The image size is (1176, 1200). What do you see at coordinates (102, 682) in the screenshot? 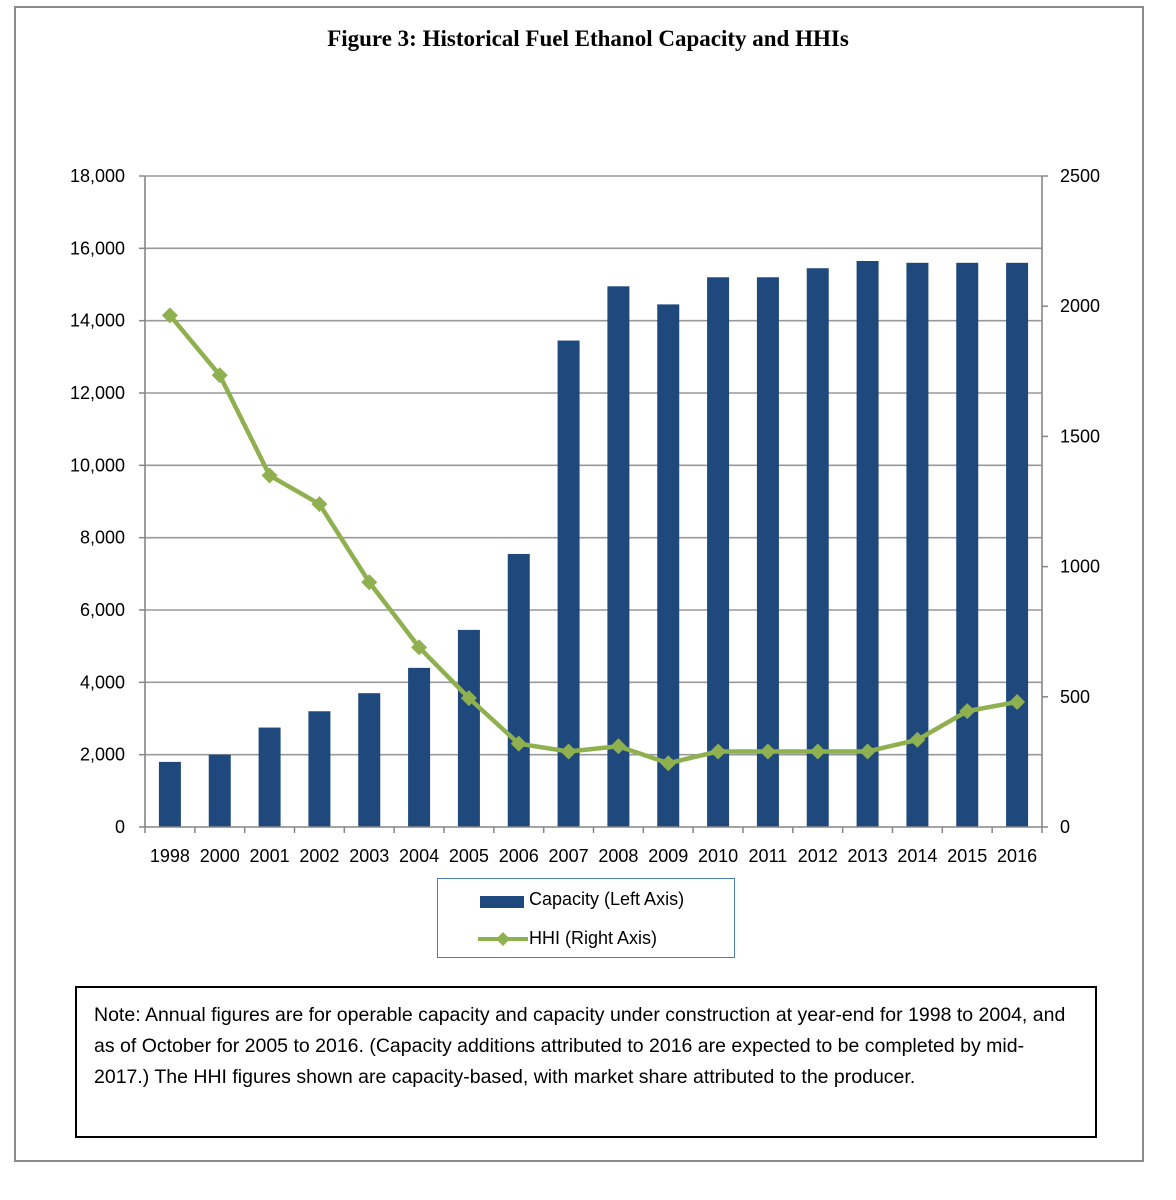
I see `left-axis-tick-label: 4,000` at bounding box center [102, 682].